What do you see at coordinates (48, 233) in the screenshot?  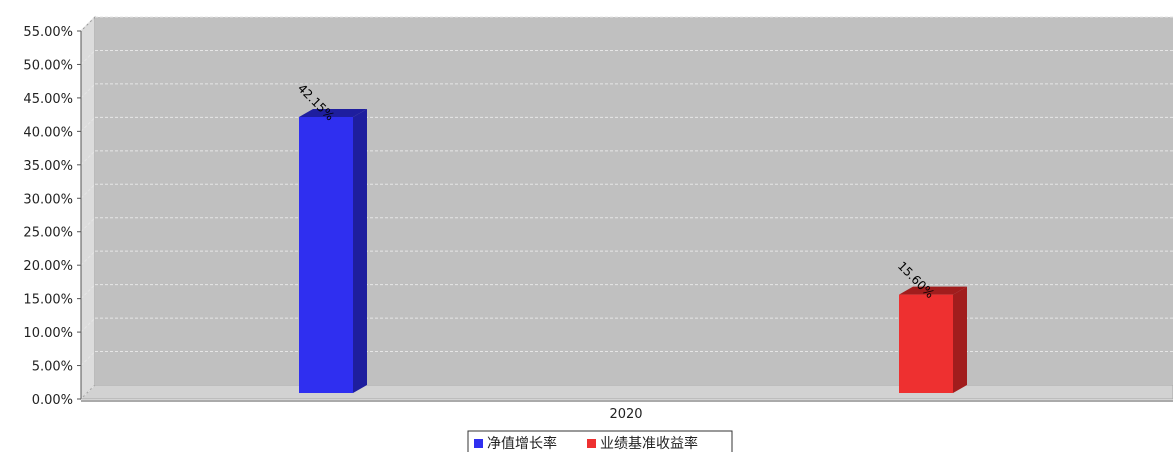 I see `y-tick-label: 25.00%` at bounding box center [48, 233].